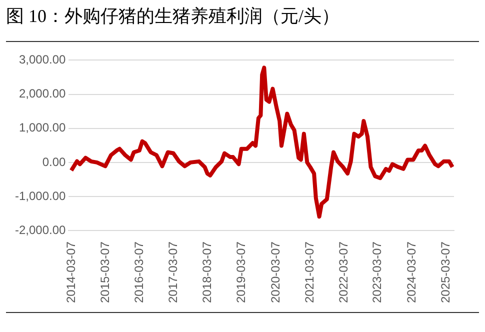 The image size is (485, 332). I want to click on x-tick-label: 2017-03-07, so click(173, 272).